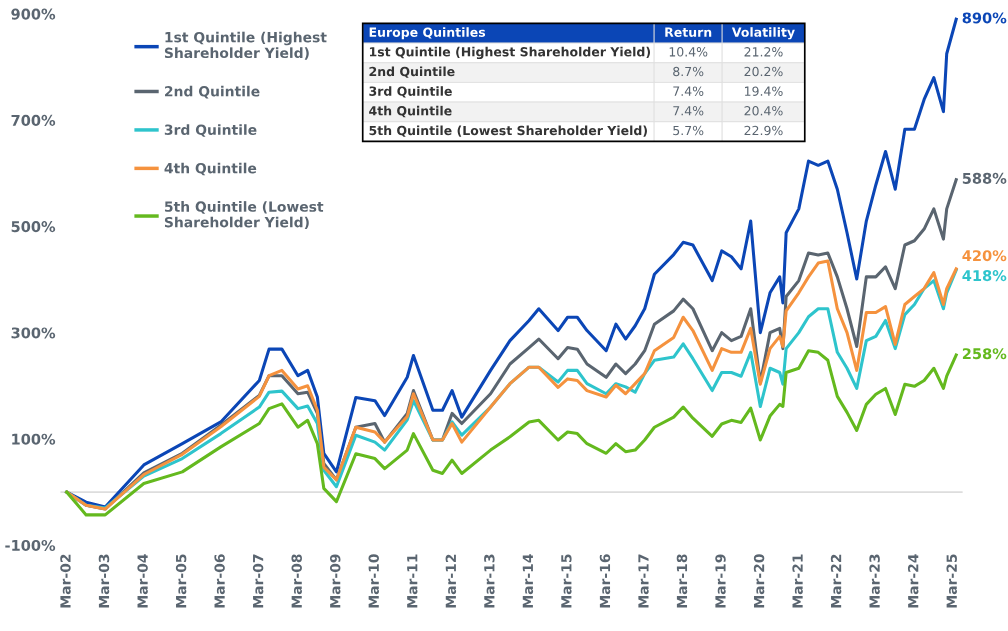  Describe the element at coordinates (510, 53) in the screenshot. I see `annotation: 1st Quintile (Highest Shareholder Yield)` at that location.